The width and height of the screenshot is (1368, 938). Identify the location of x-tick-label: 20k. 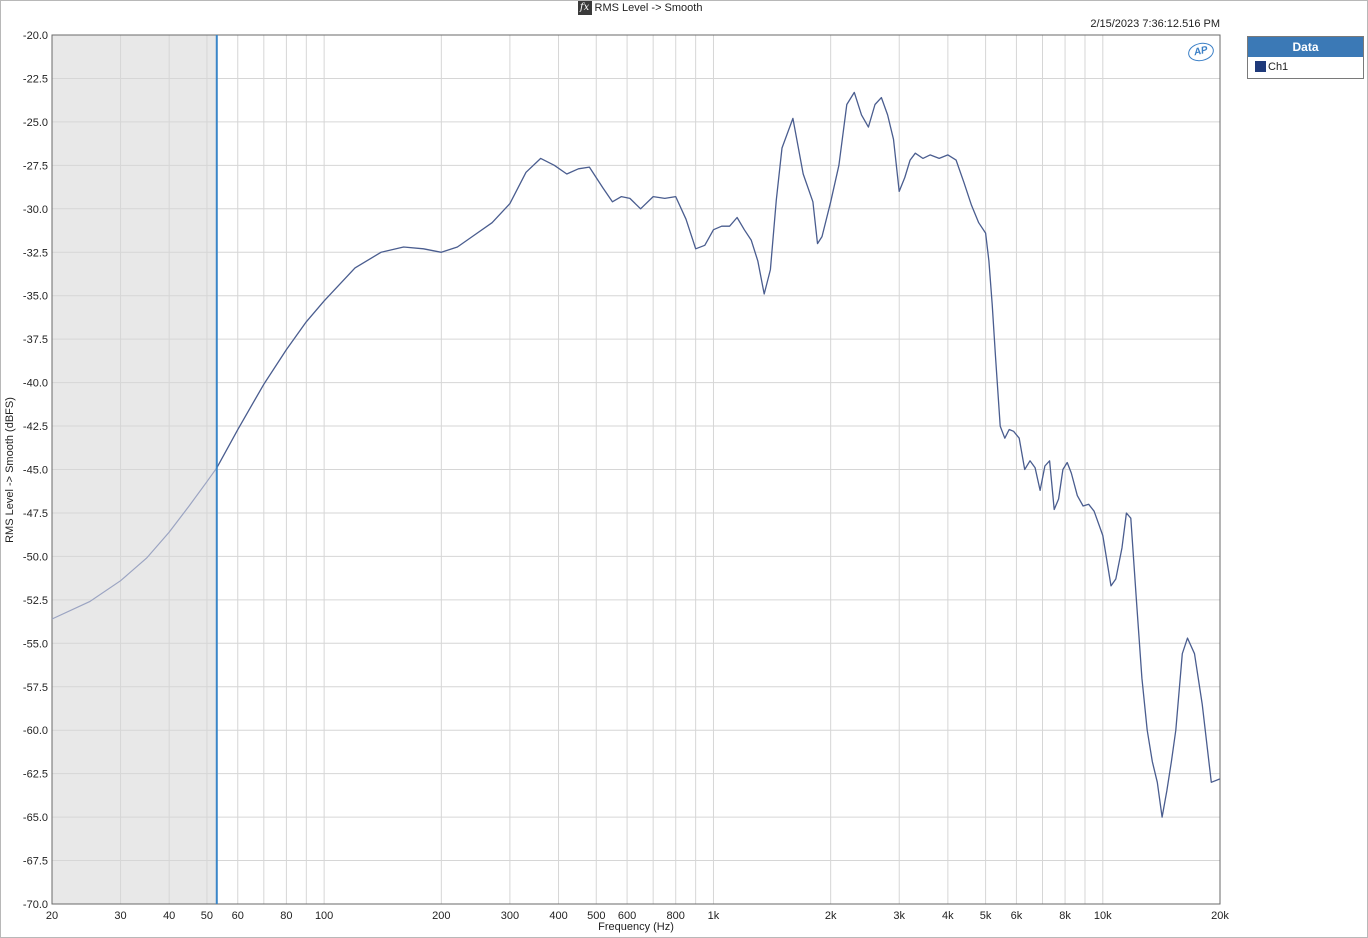
(1220, 916).